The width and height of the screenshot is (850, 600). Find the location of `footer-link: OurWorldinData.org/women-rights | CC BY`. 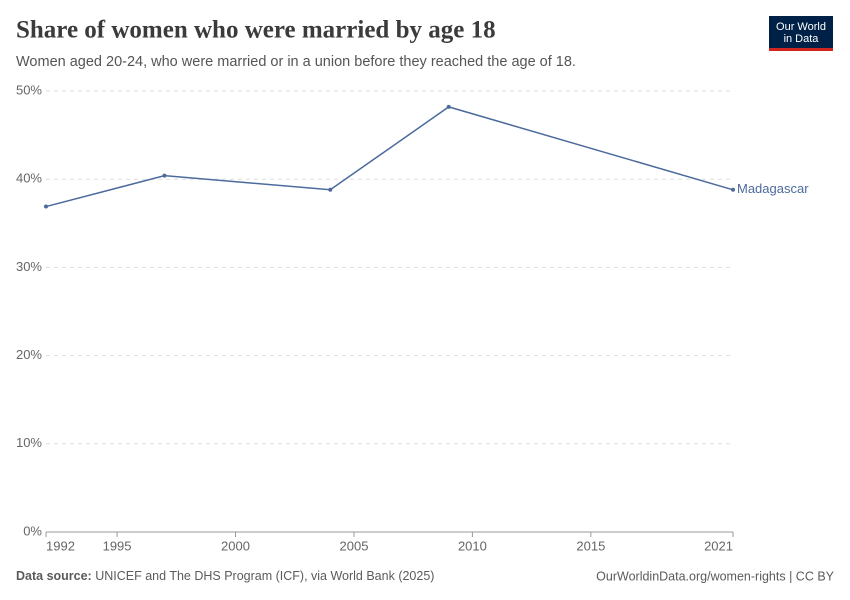

footer-link: OurWorldinData.org/women-rights | CC BY is located at coordinates (715, 576).